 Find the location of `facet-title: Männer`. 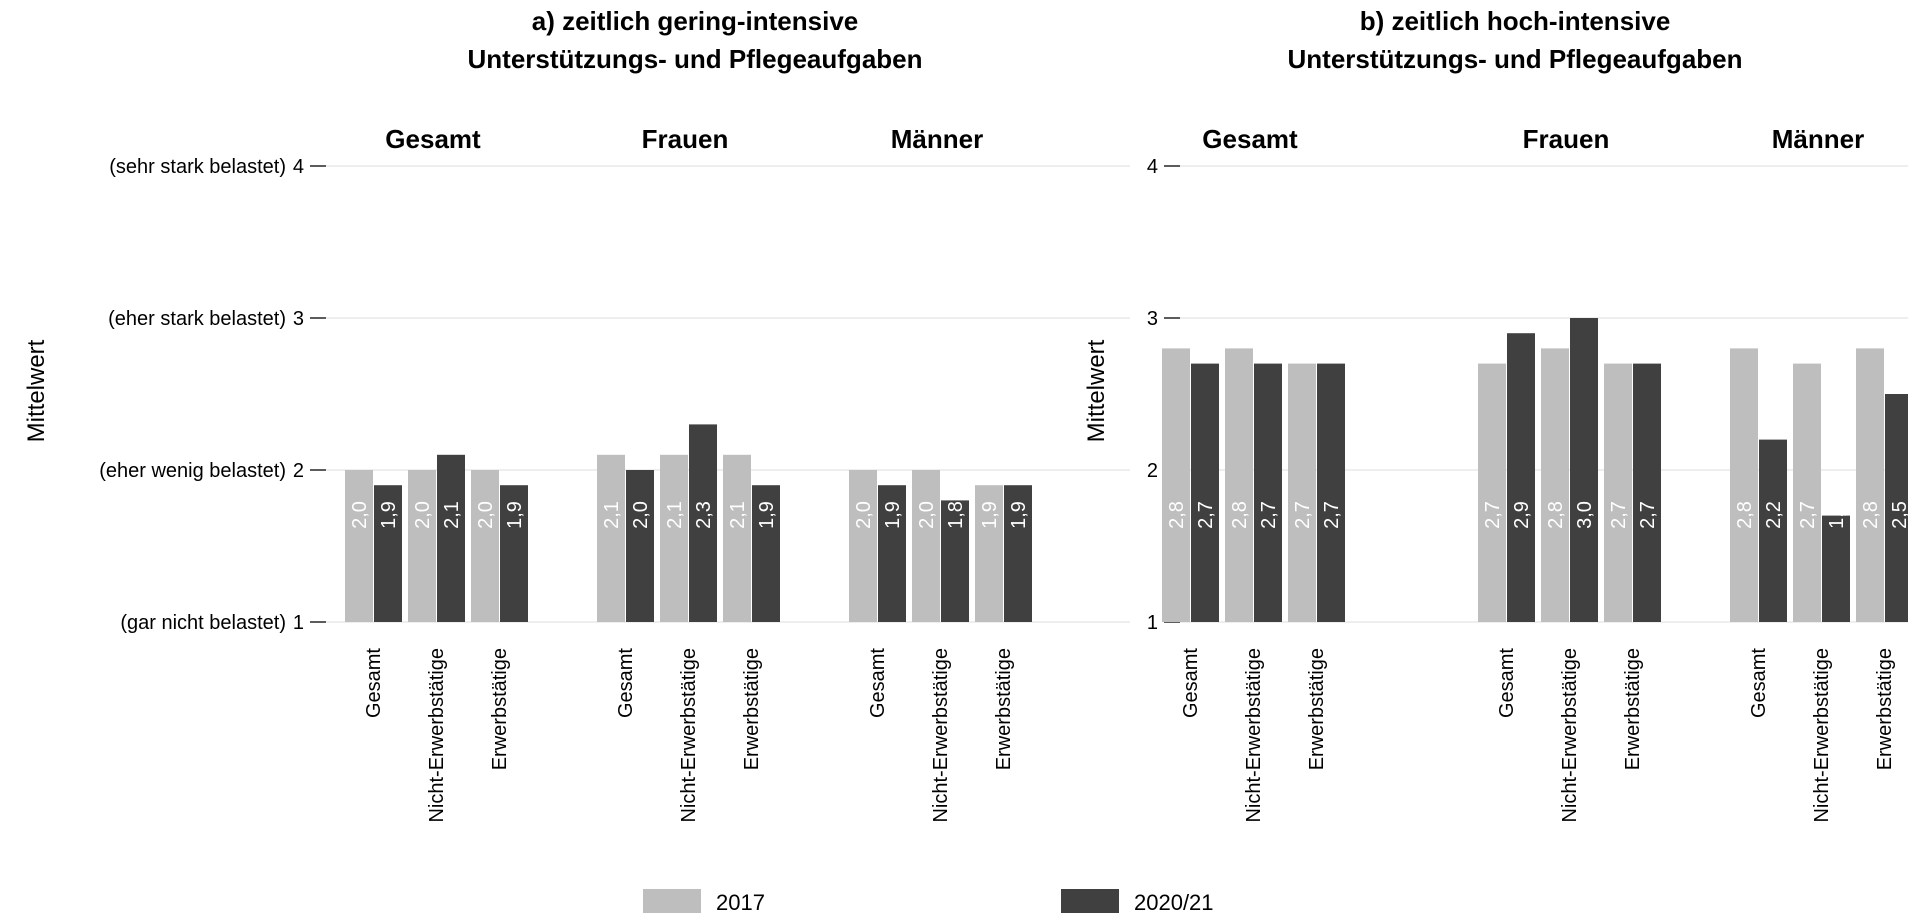

facet-title: Männer is located at coordinates (1818, 139).